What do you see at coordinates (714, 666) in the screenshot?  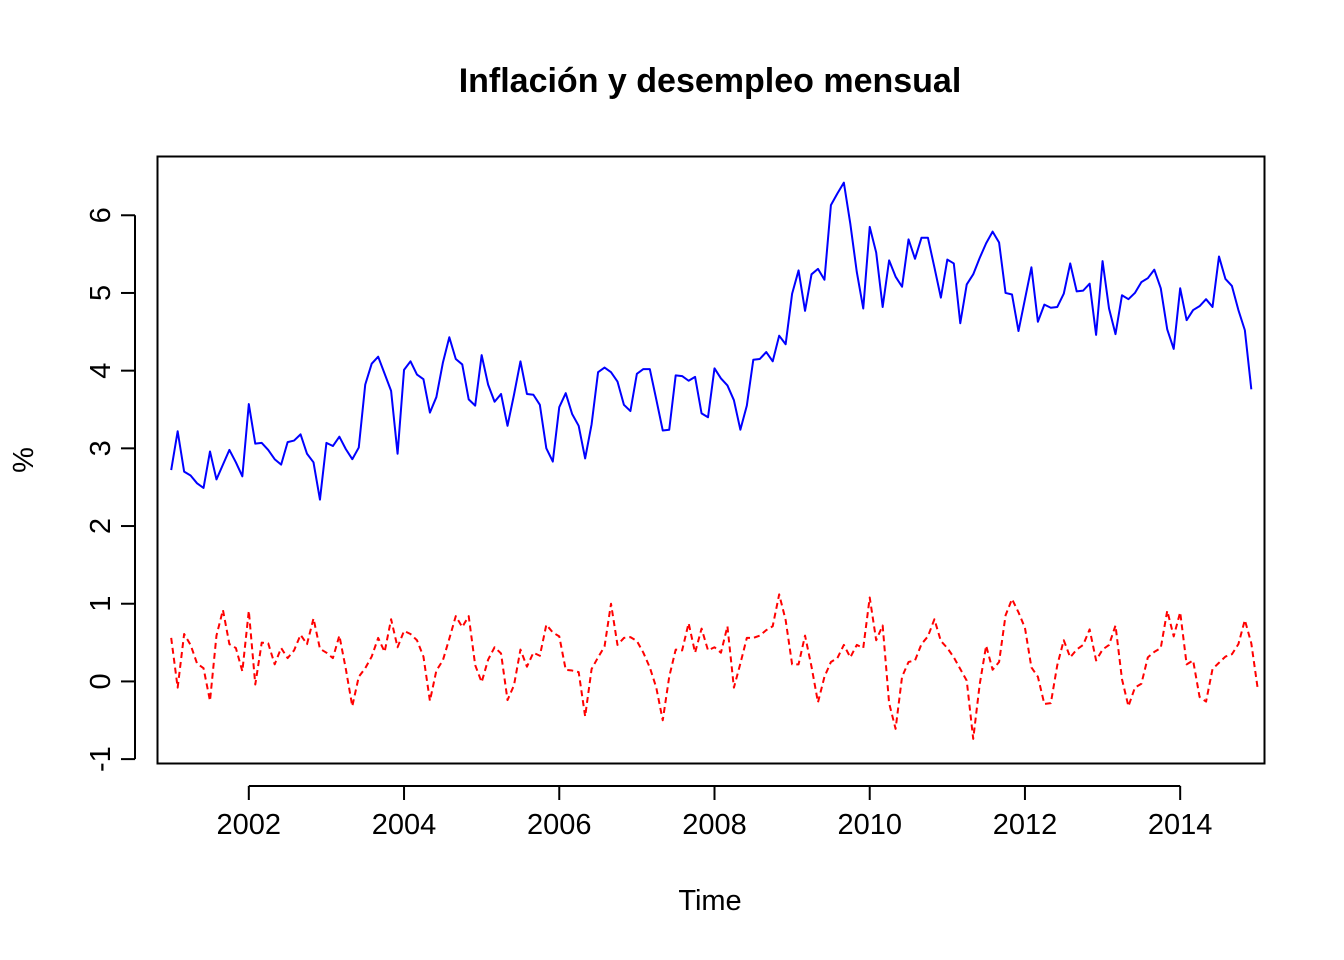 I see `series-line-dashed` at bounding box center [714, 666].